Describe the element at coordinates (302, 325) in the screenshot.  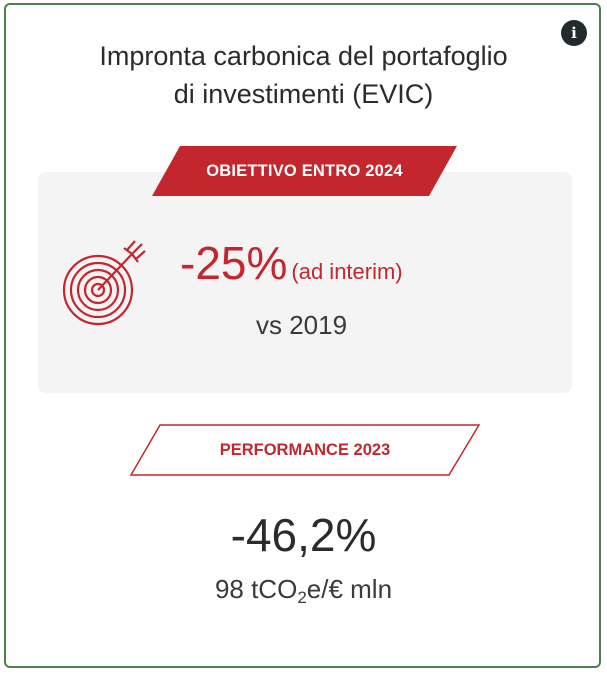
I see `target-baseline: vs 2019` at that location.